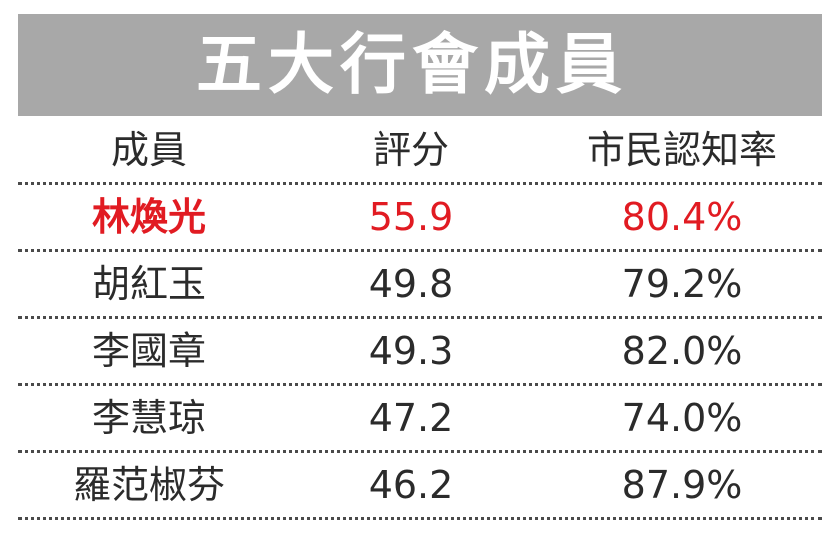 The width and height of the screenshot is (840, 540). Describe the element at coordinates (682, 485) in the screenshot. I see `member-recognition: 87.9%` at that location.